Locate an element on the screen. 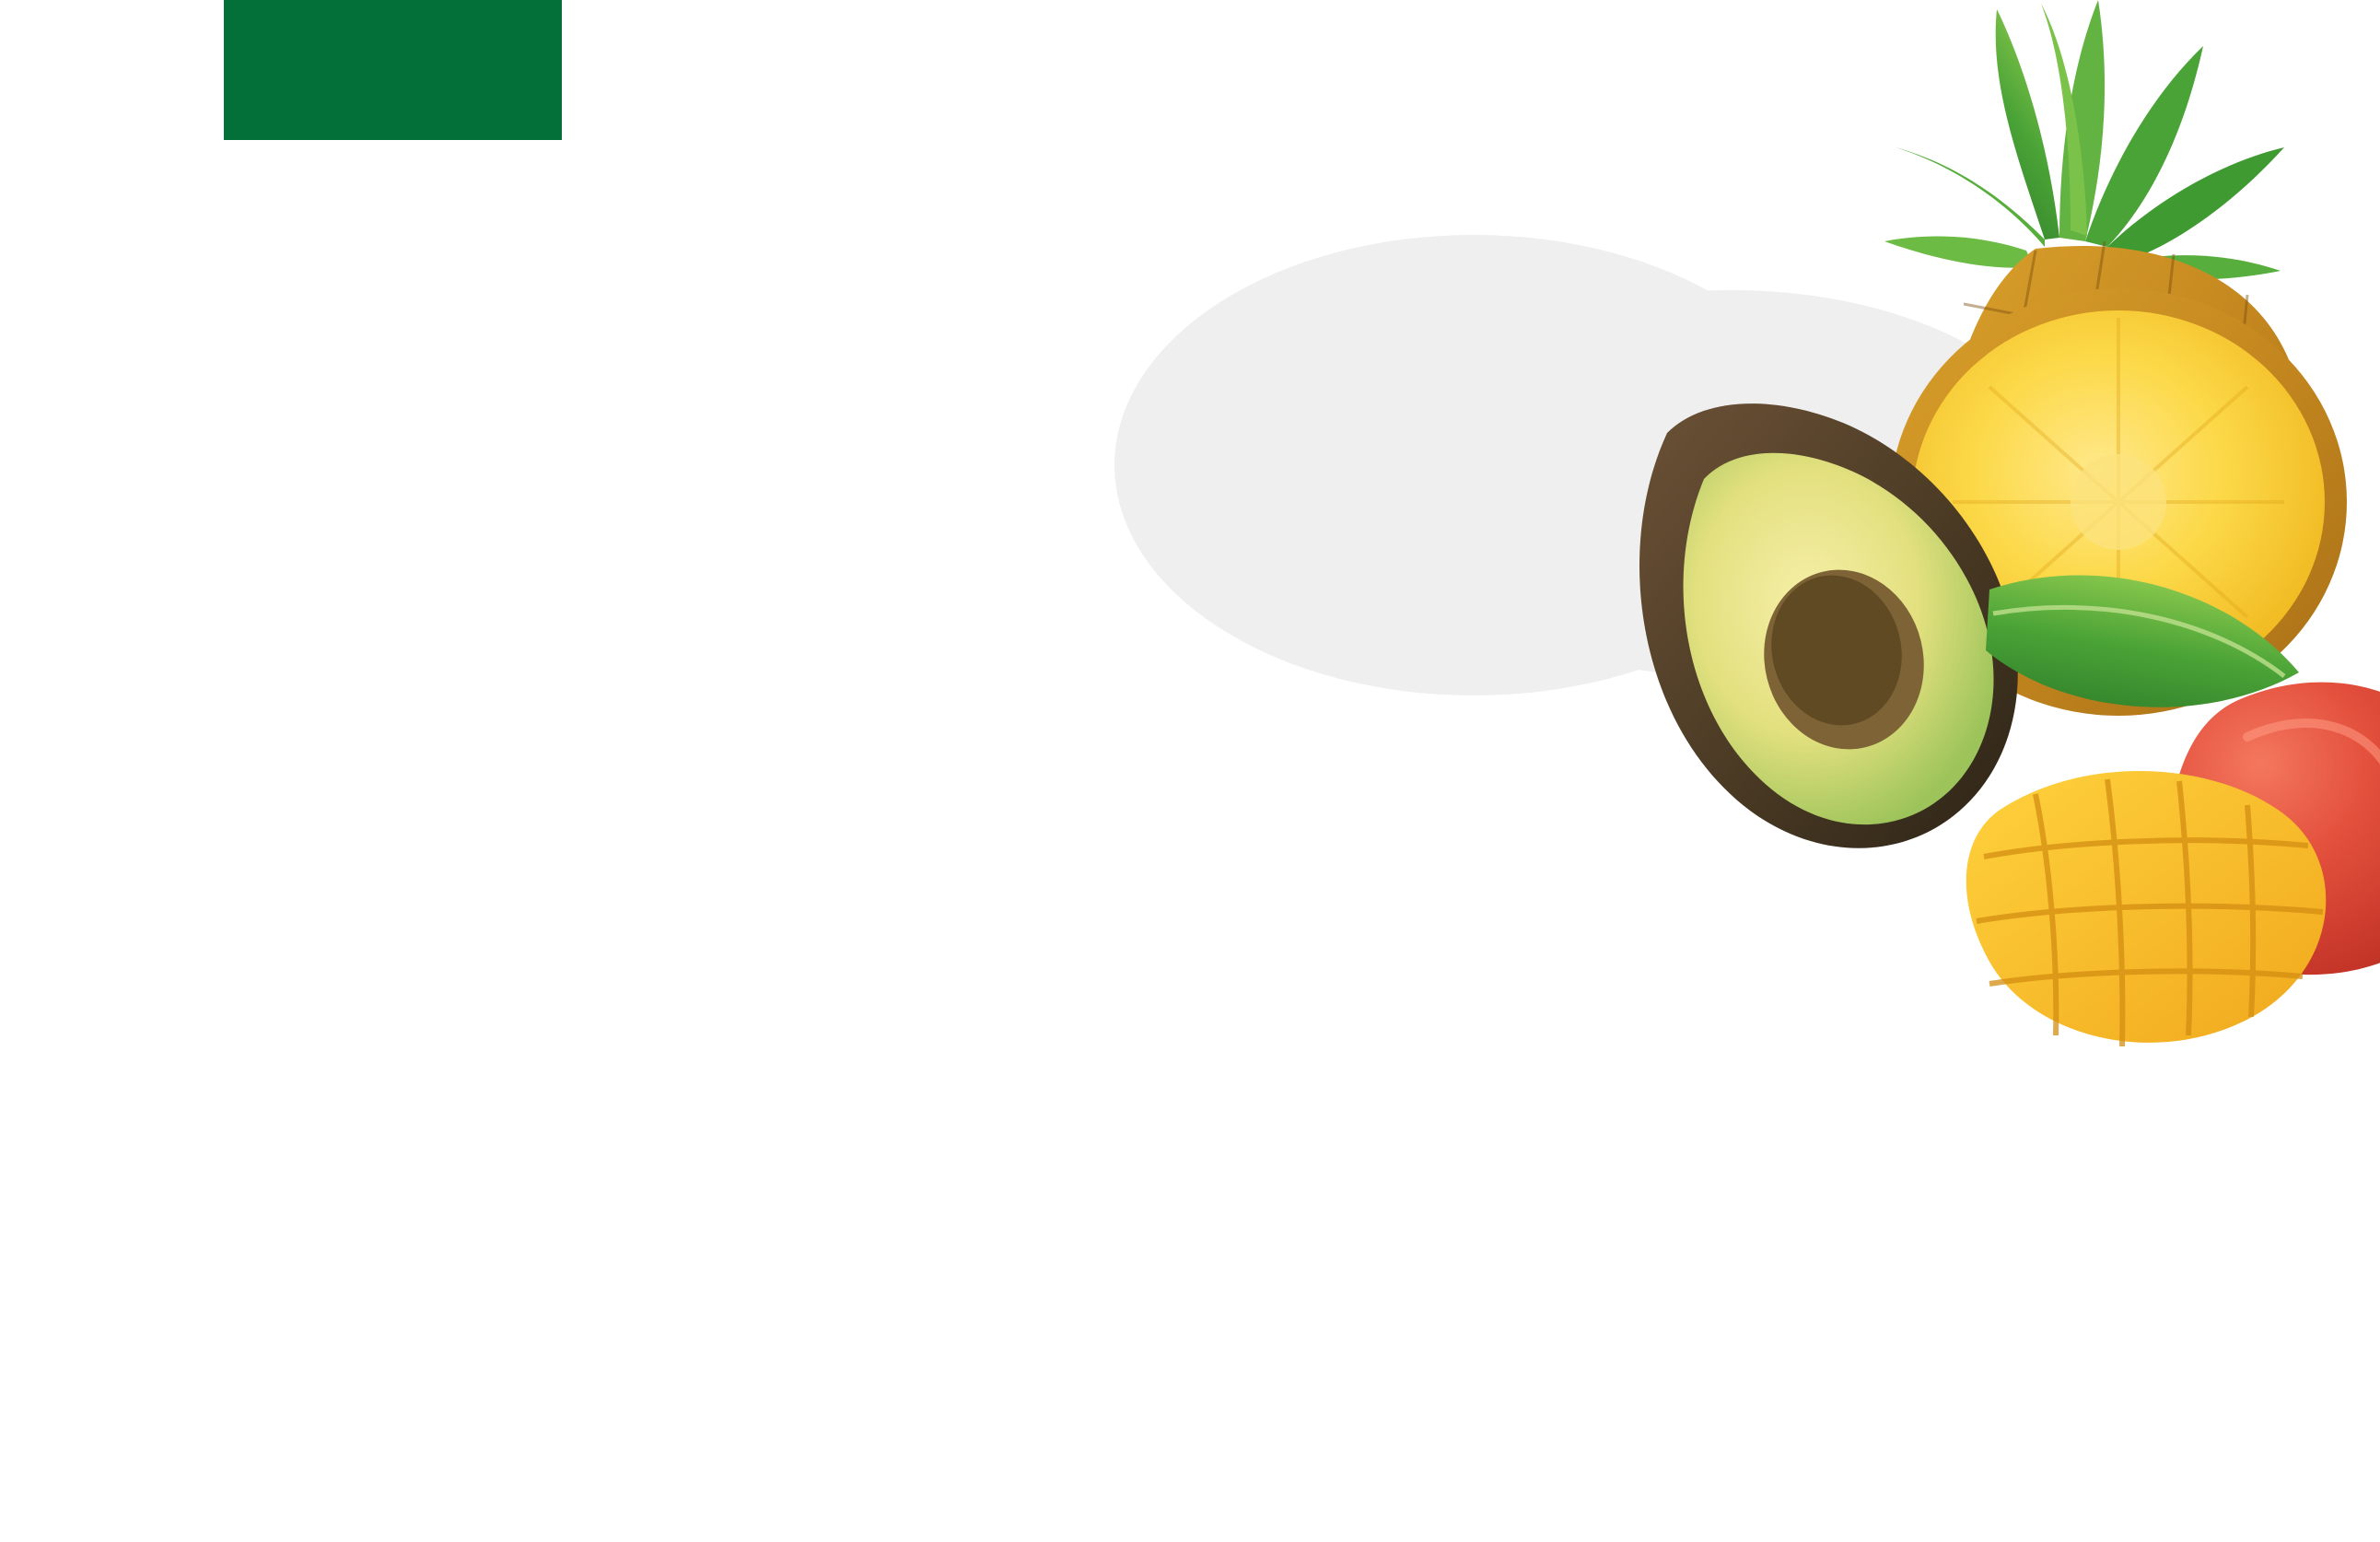 This screenshot has height=1542, width=2380. column-header-band is located at coordinates (393, 70).